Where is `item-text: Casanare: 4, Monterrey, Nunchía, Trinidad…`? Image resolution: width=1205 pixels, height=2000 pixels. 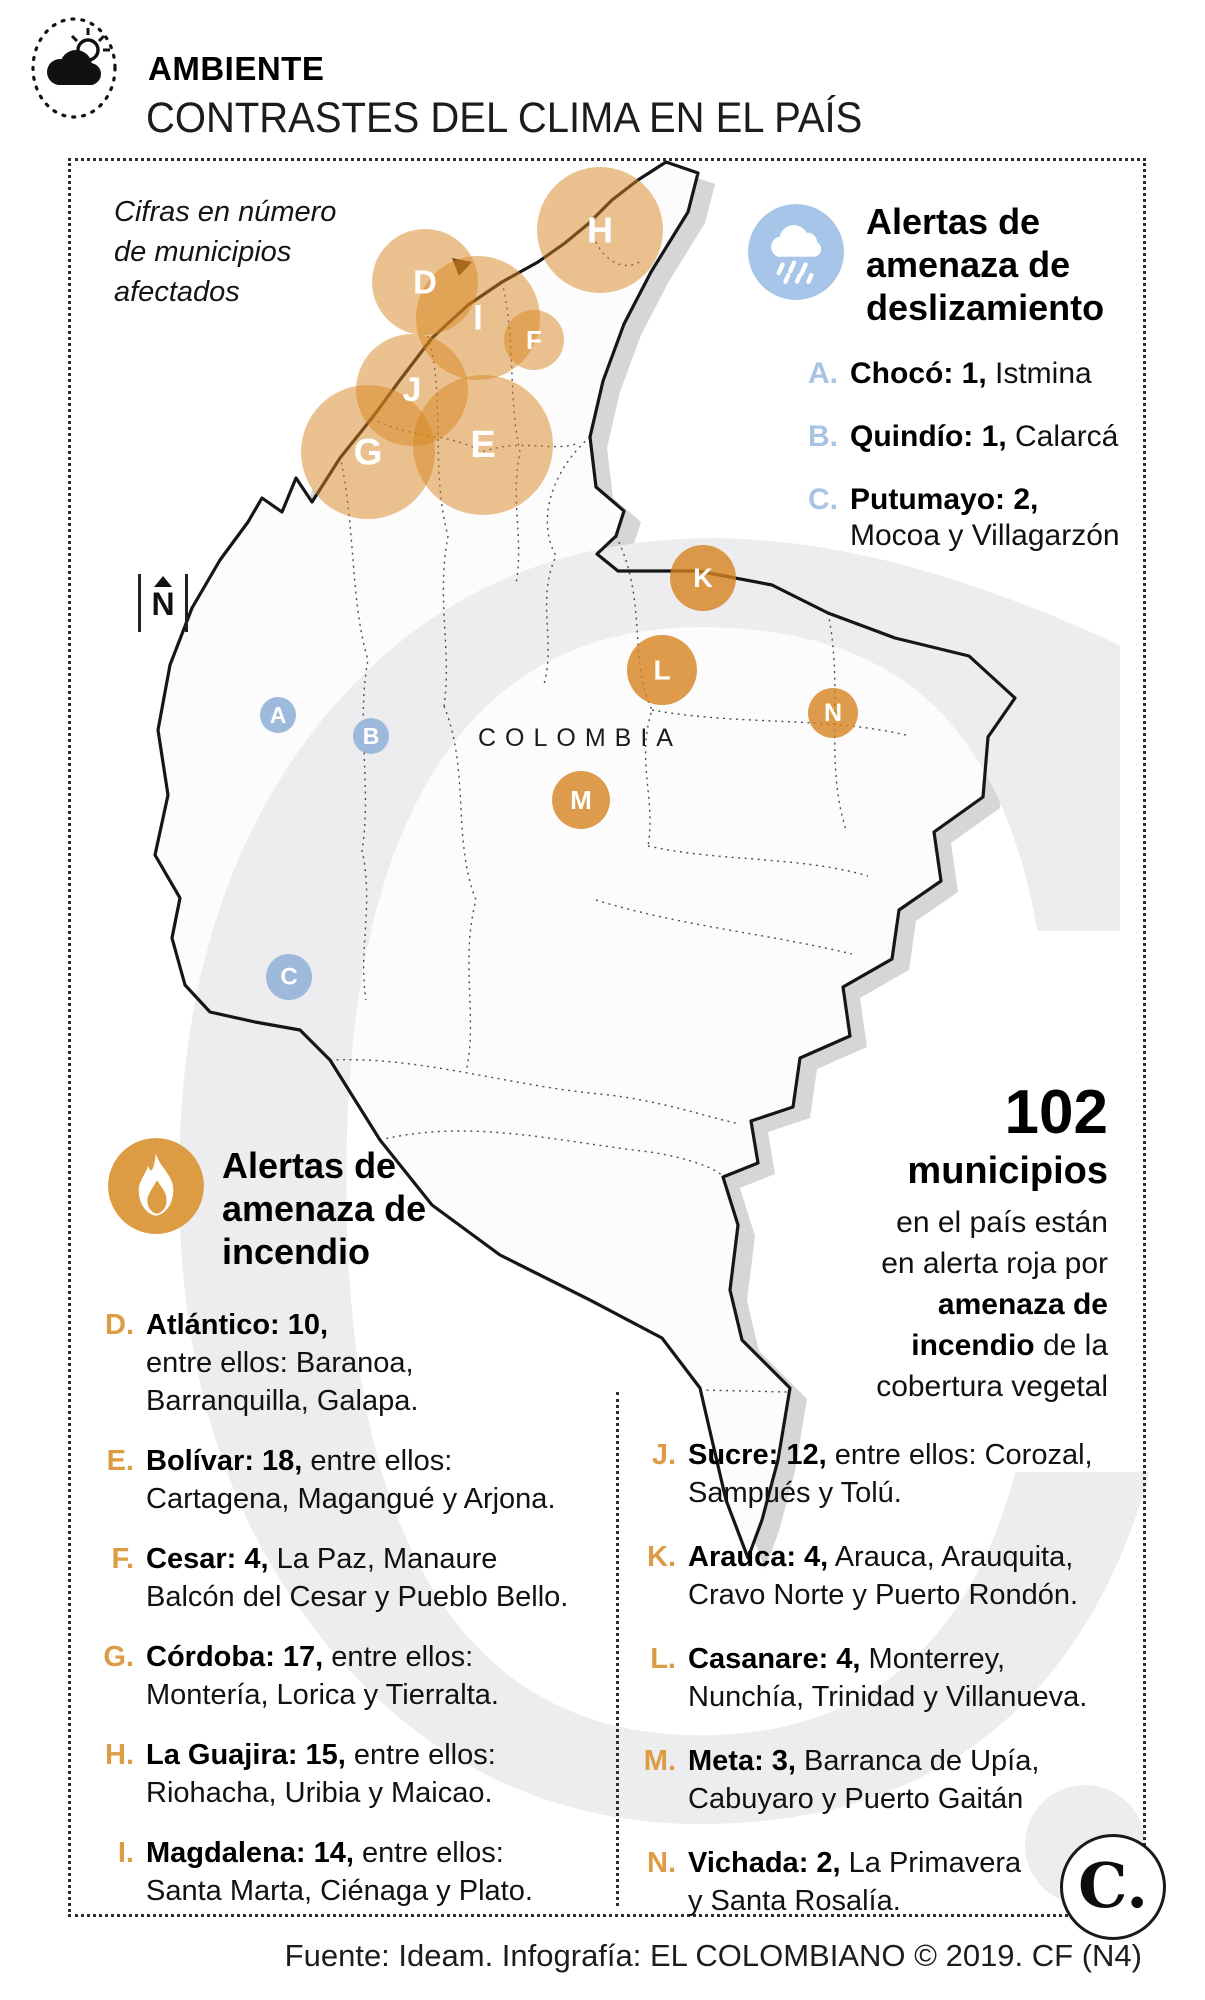 item-text: Casanare: 4, Monterrey, Nunchía, Trinidad… is located at coordinates (888, 1678).